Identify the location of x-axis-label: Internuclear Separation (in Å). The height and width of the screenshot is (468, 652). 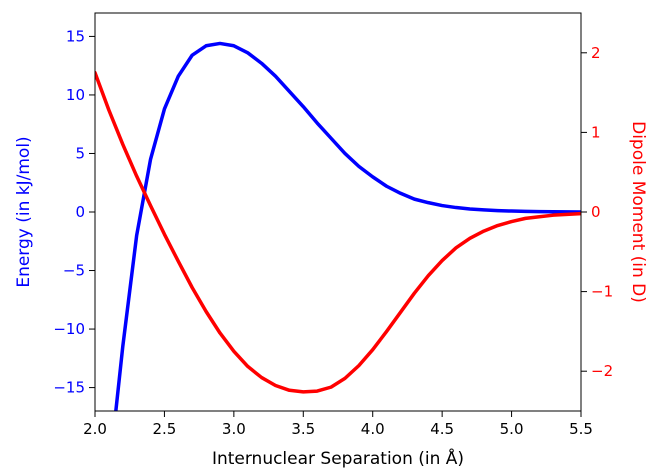
(338, 457).